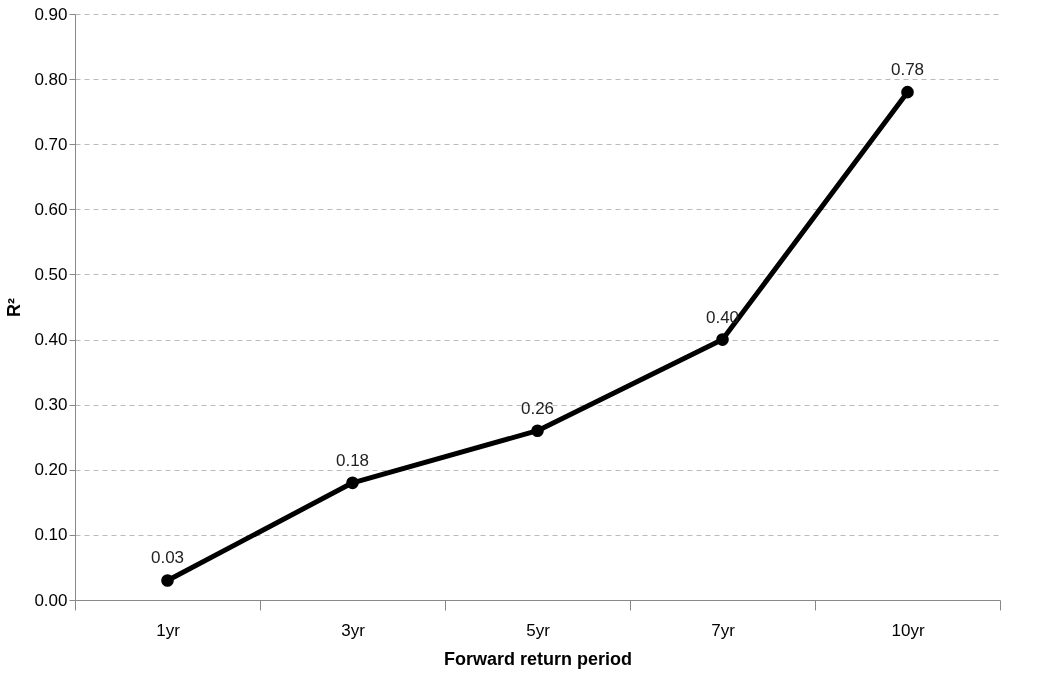 Image resolution: width=1059 pixels, height=684 pixels. I want to click on data-label: 0.26, so click(537, 408).